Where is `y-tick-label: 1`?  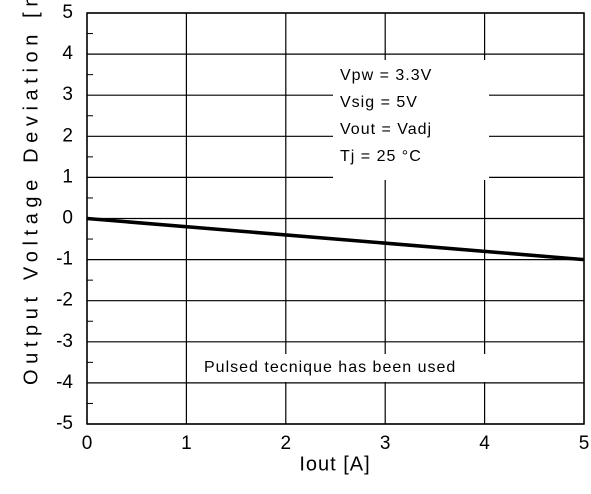 y-tick-label: 1 is located at coordinates (67, 176).